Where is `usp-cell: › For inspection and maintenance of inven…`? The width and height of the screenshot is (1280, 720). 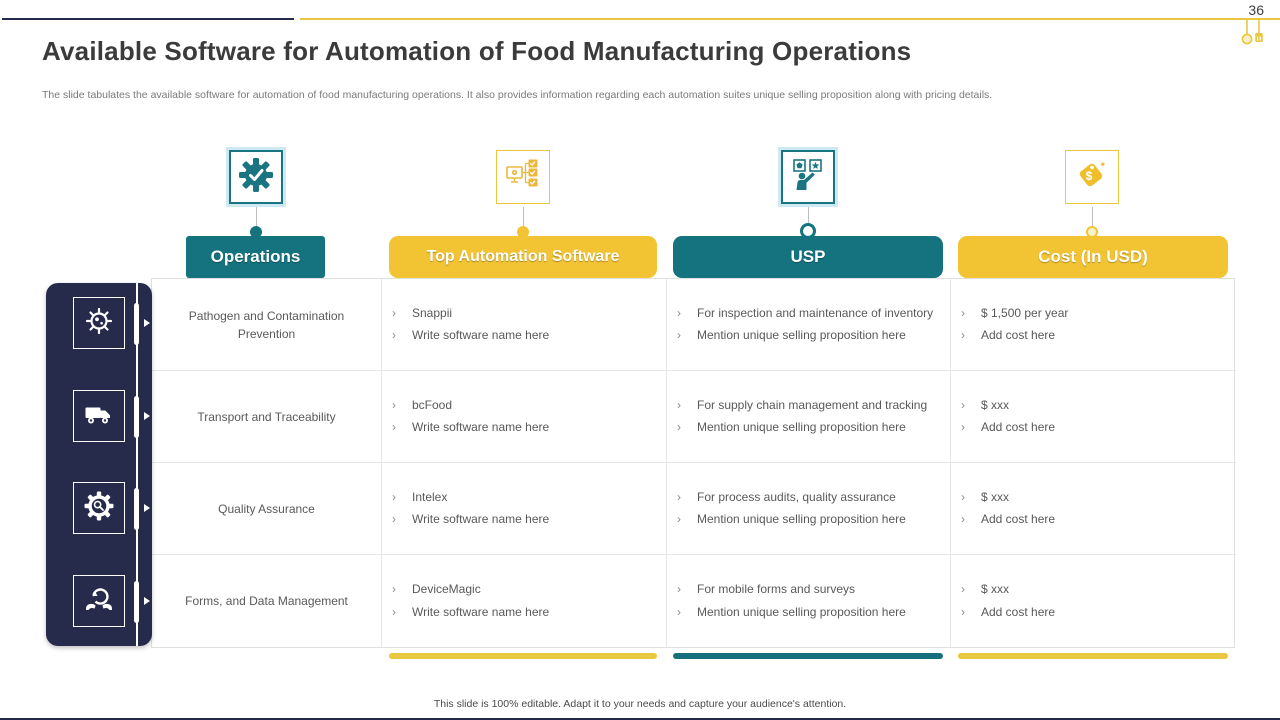
usp-cell: › For inspection and maintenance of inven… is located at coordinates (809, 325).